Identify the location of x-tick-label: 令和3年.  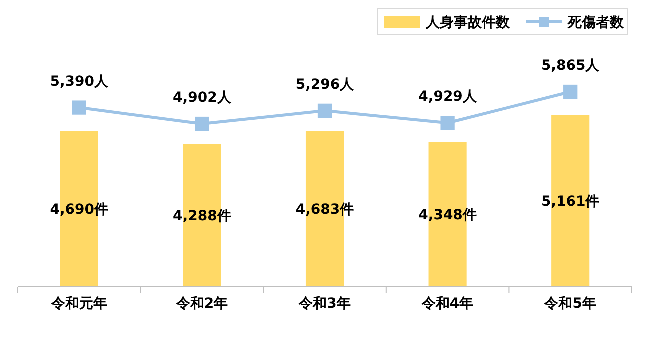
(324, 304).